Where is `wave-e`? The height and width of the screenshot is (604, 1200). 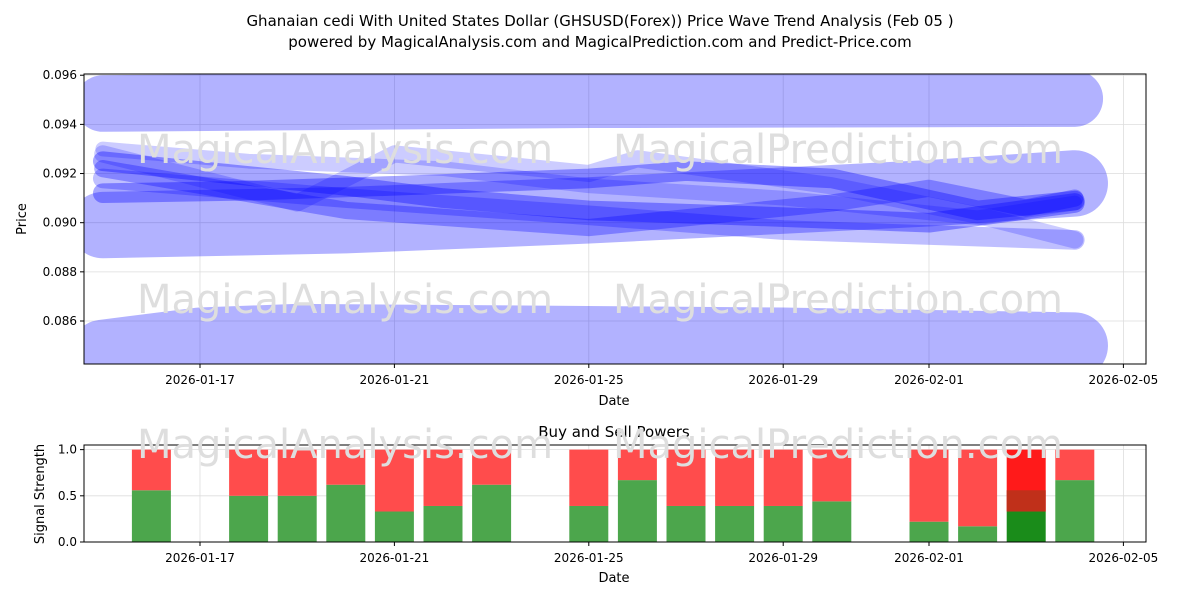 wave-e is located at coordinates (589, 198).